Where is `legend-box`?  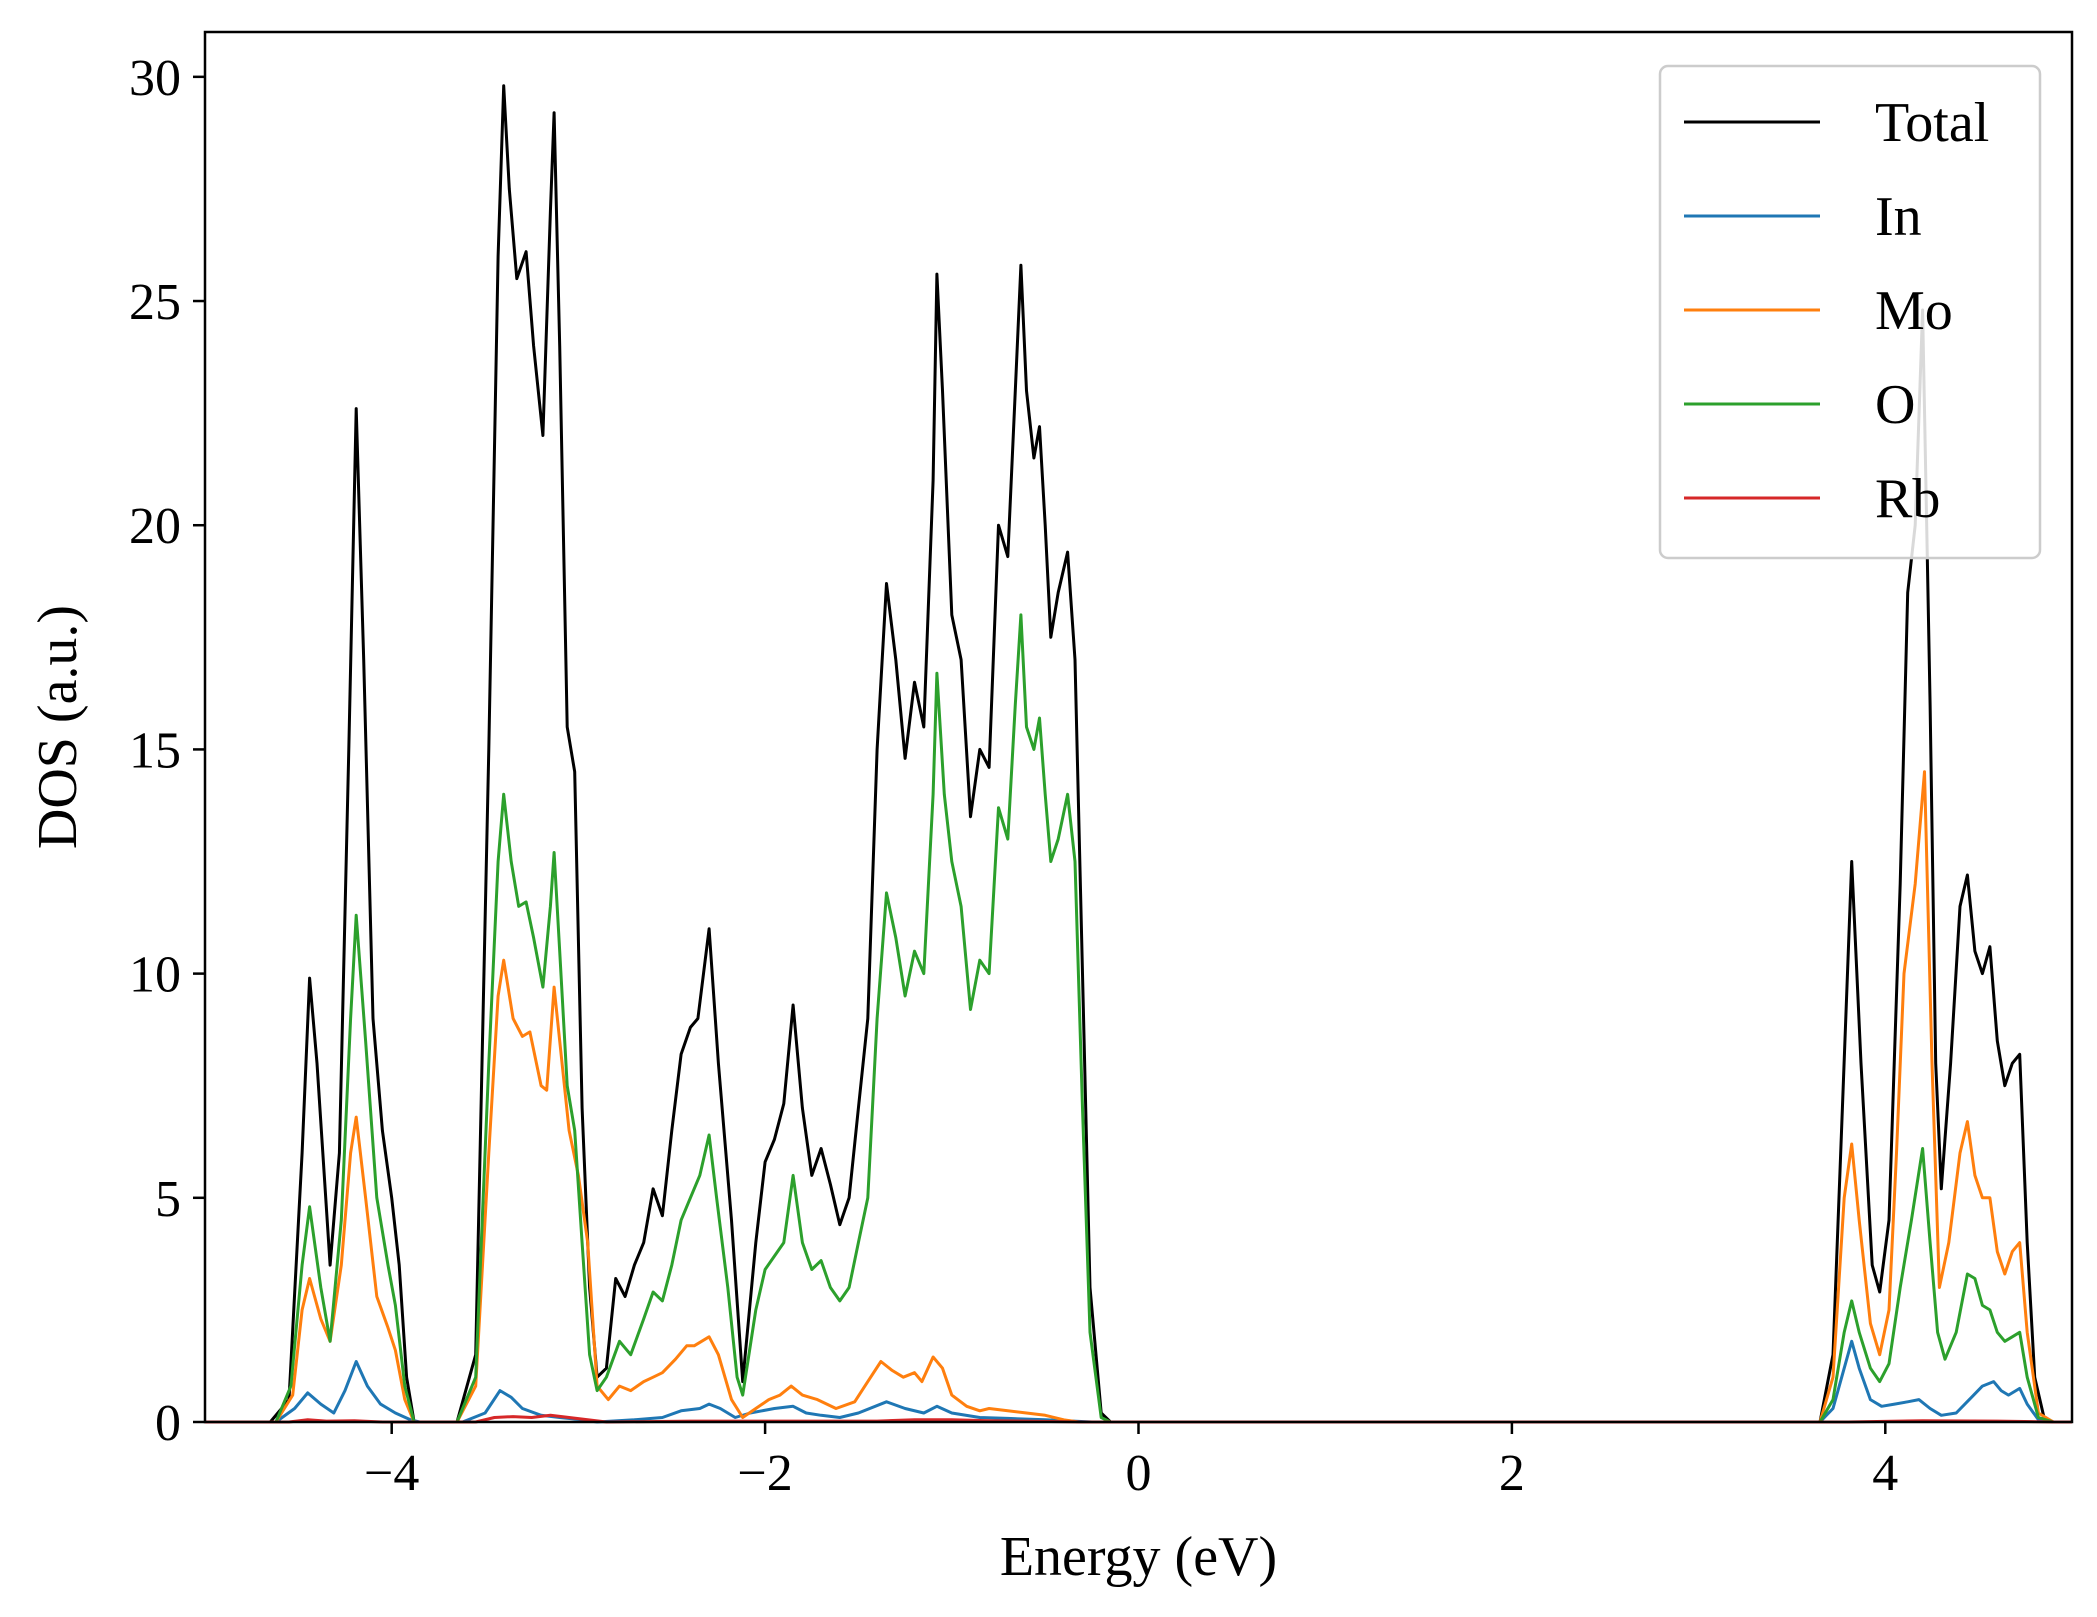 legend-box is located at coordinates (1850, 312).